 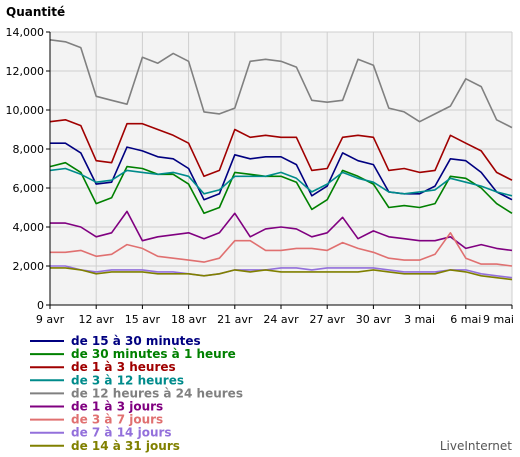 I want to click on x-tick-label: 21 avr, so click(x=235, y=319).